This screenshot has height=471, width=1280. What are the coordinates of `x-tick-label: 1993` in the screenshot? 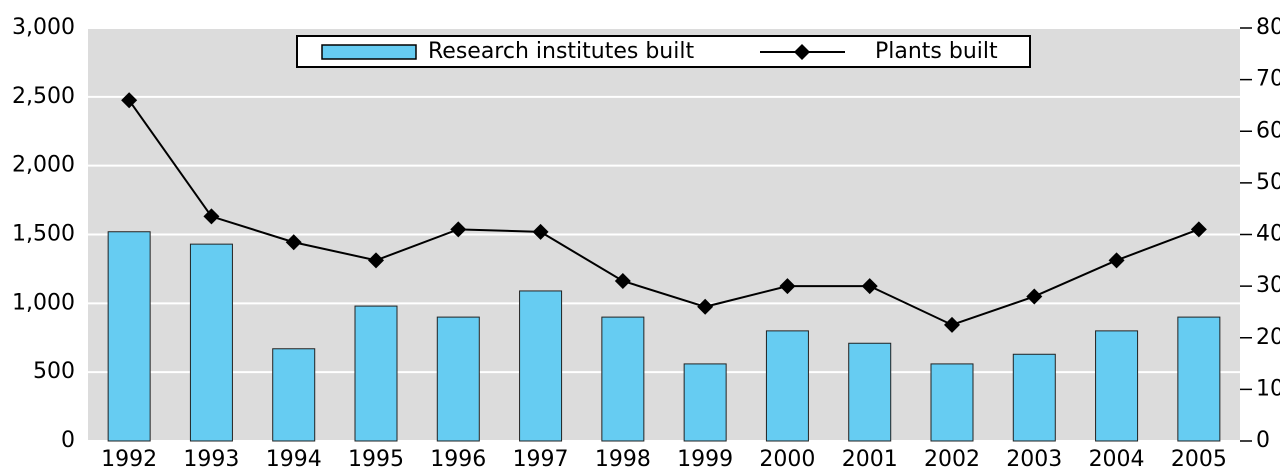 It's located at (211, 459).